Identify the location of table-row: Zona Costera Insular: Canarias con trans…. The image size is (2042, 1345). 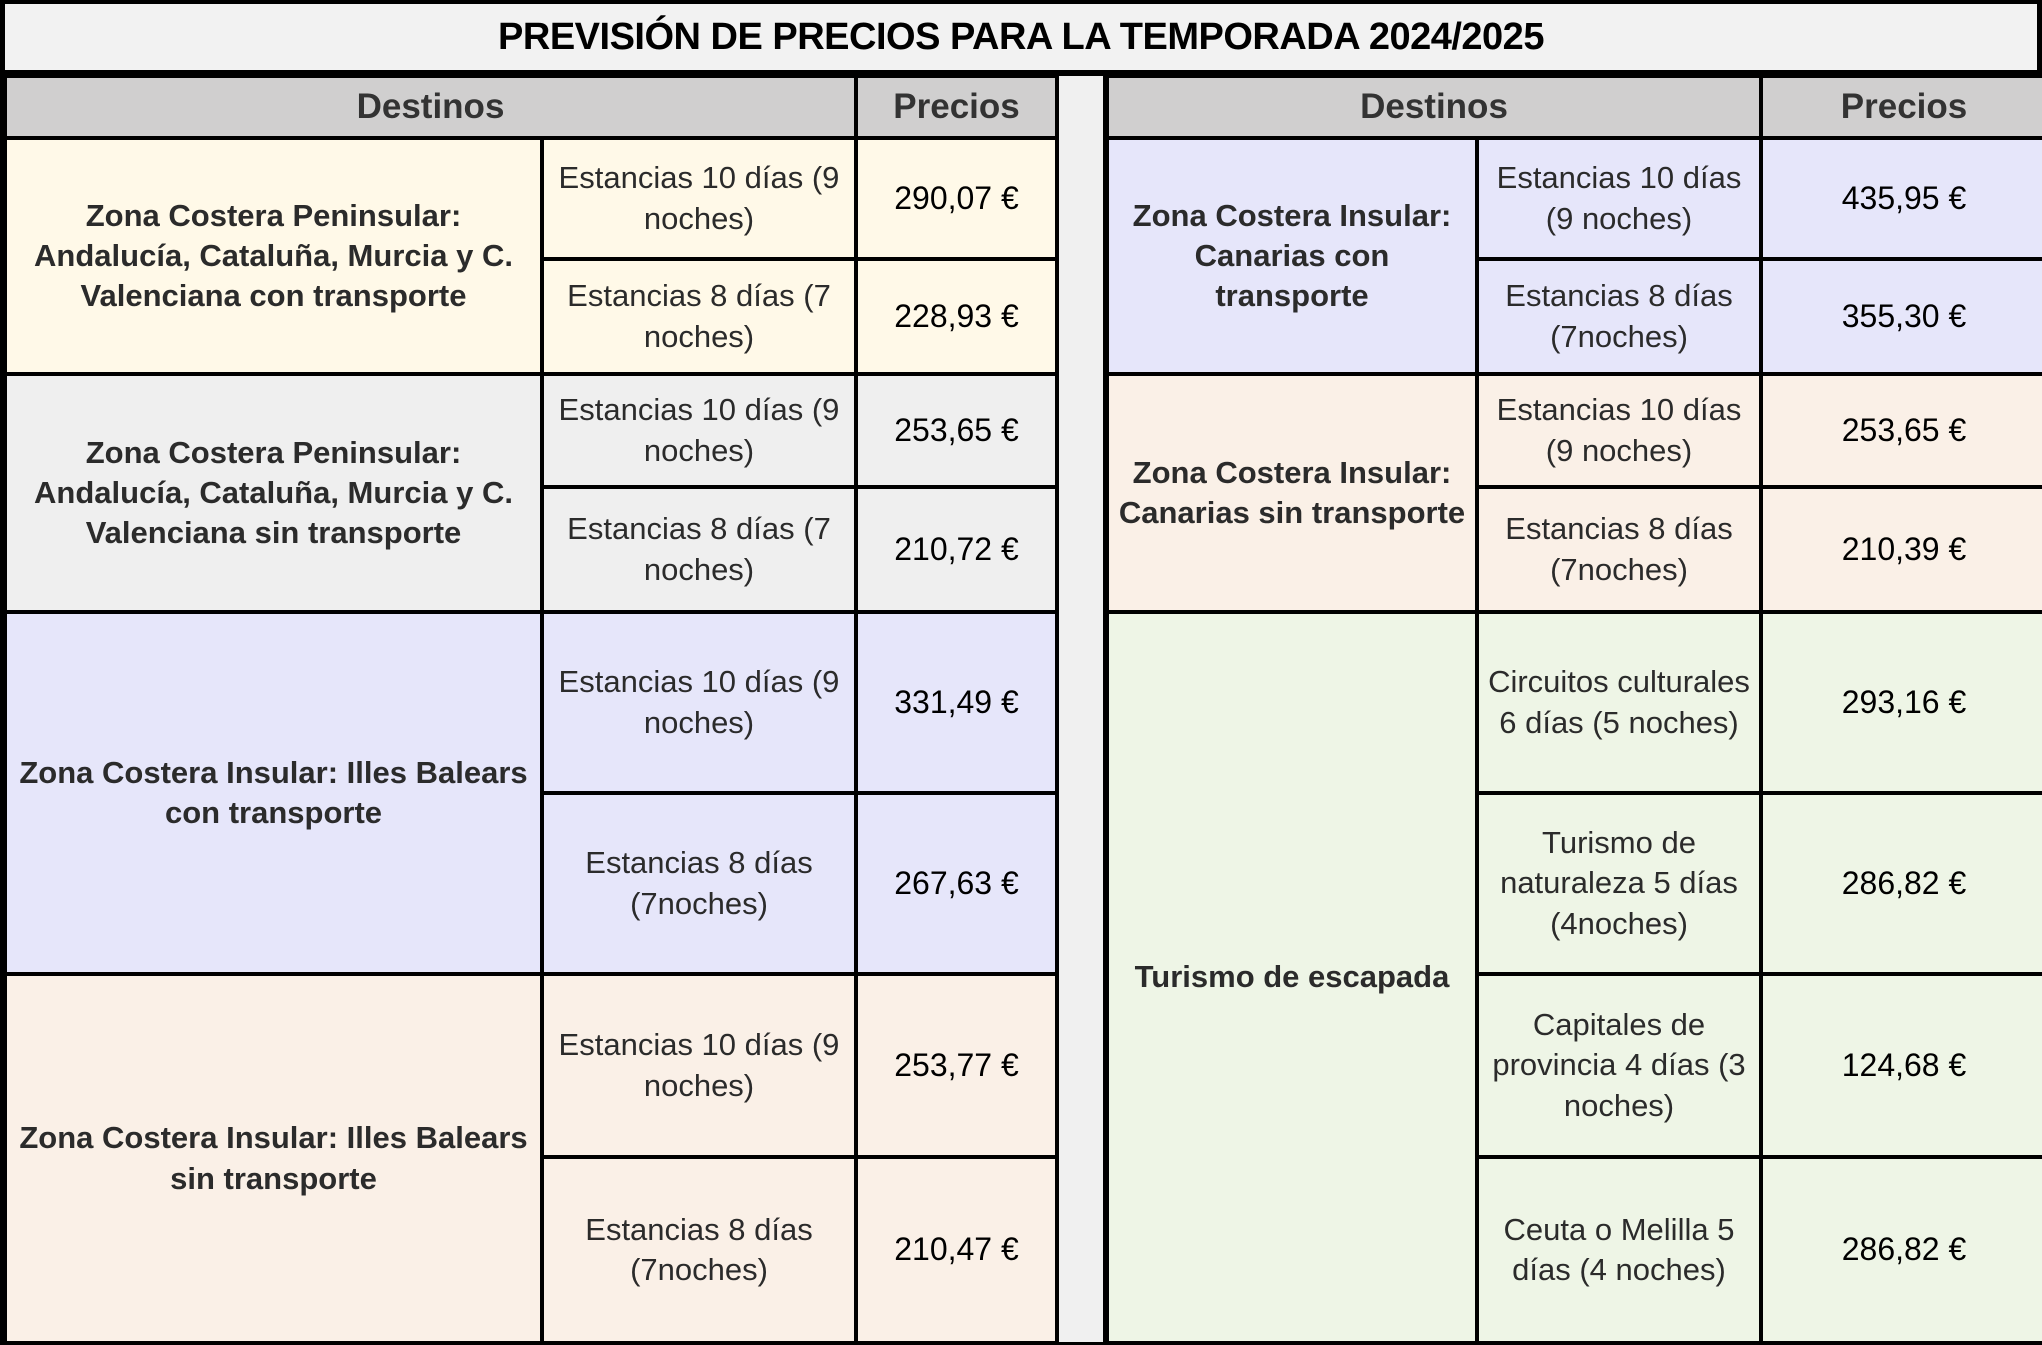
(1573, 256).